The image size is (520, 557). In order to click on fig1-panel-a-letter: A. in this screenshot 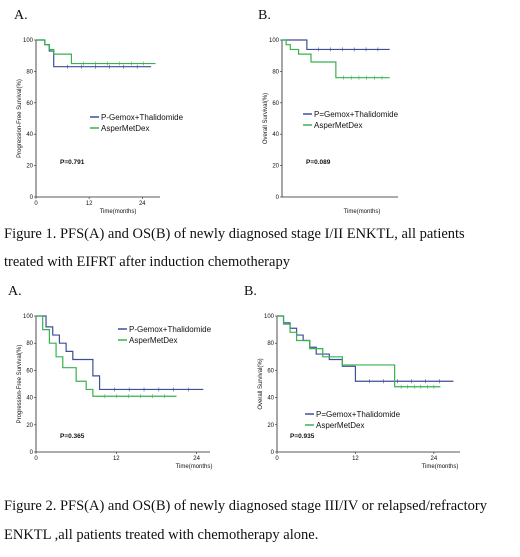, I will do `click(21, 15)`.